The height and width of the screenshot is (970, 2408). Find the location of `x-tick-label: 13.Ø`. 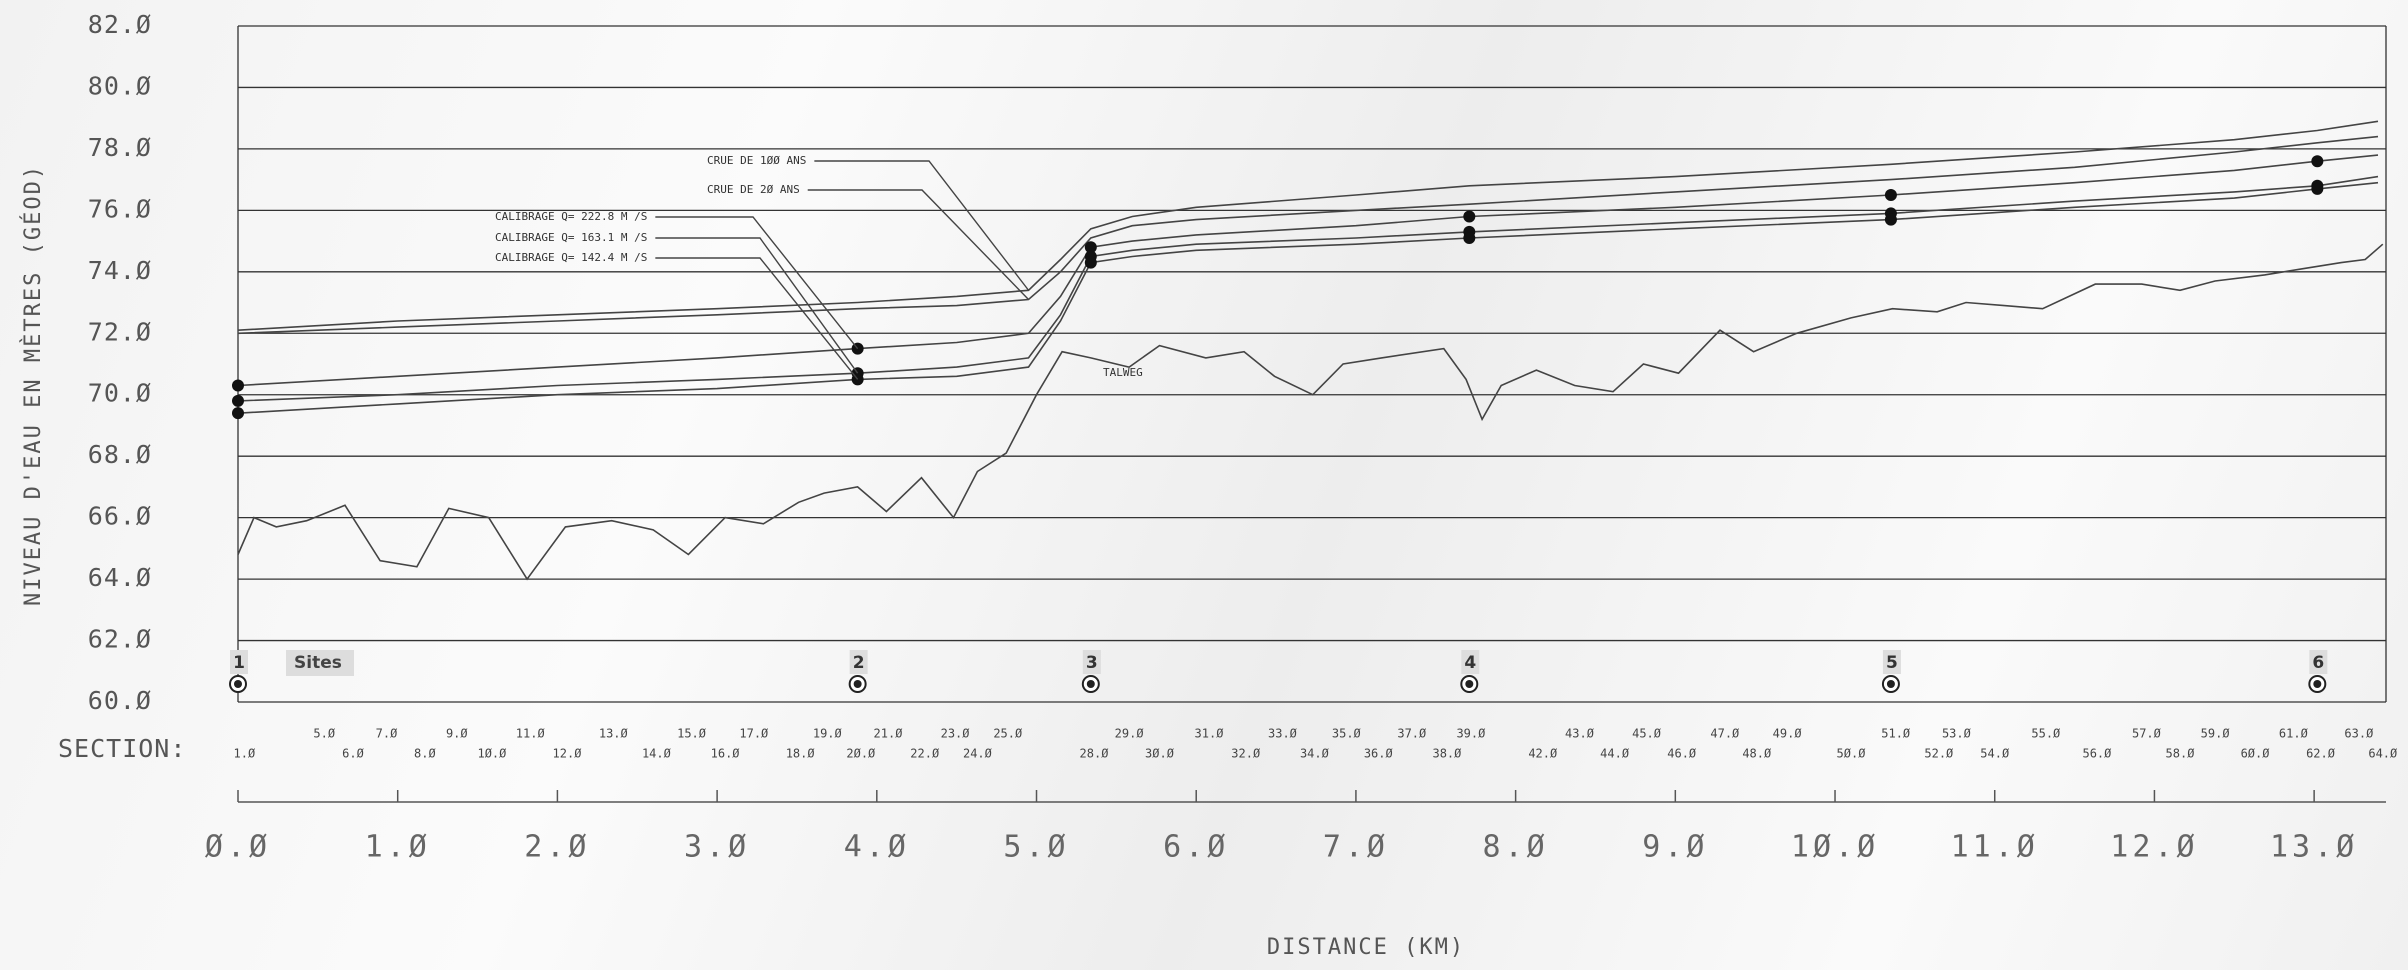

x-tick-label: 13.Ø is located at coordinates (2314, 847).